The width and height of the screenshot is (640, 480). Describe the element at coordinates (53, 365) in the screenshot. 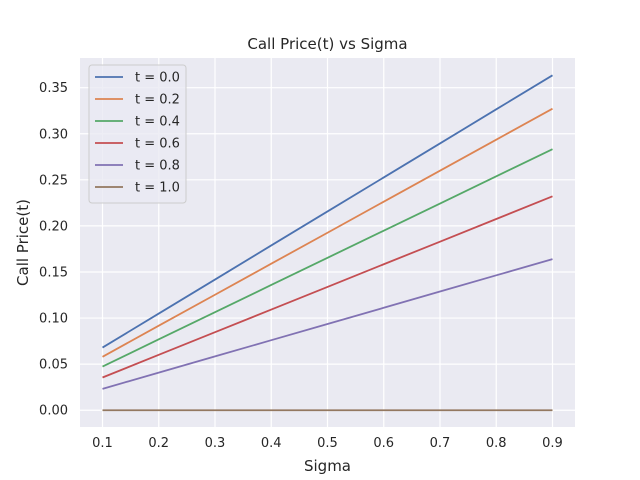

I see `y-tick-label: 0.05` at that location.